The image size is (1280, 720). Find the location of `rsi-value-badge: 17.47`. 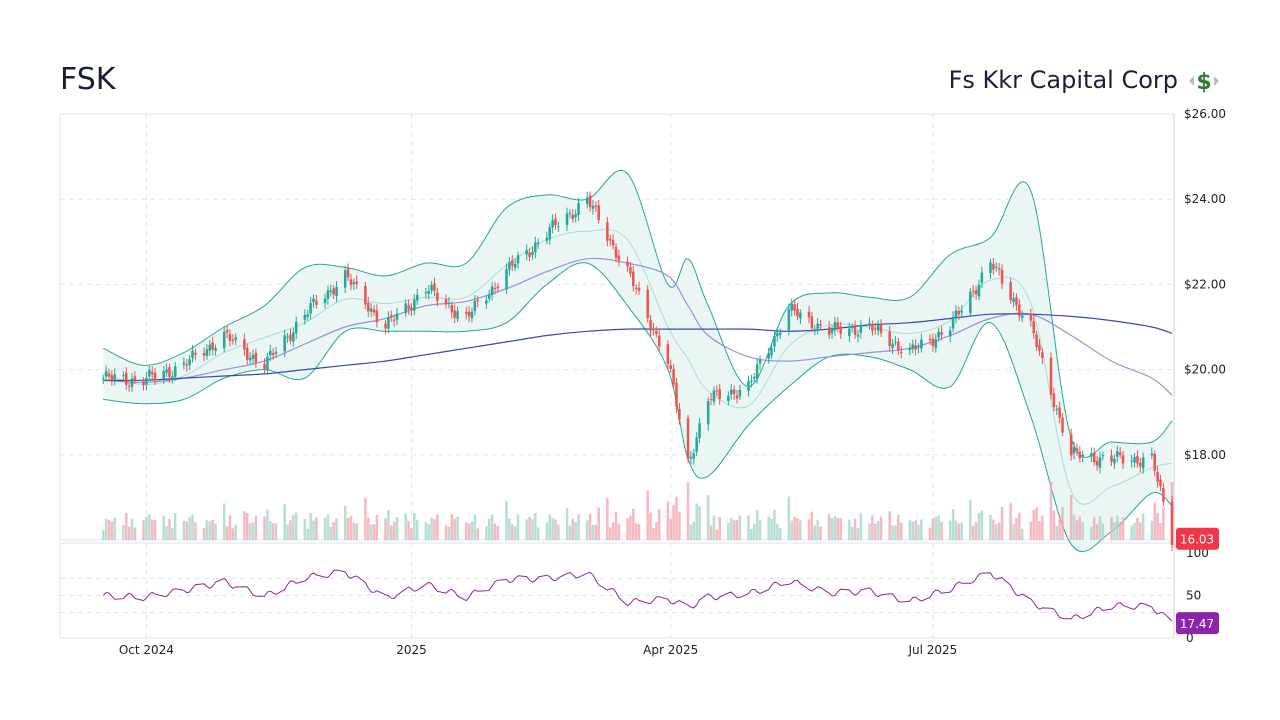

rsi-value-badge: 17.47 is located at coordinates (1197, 623).